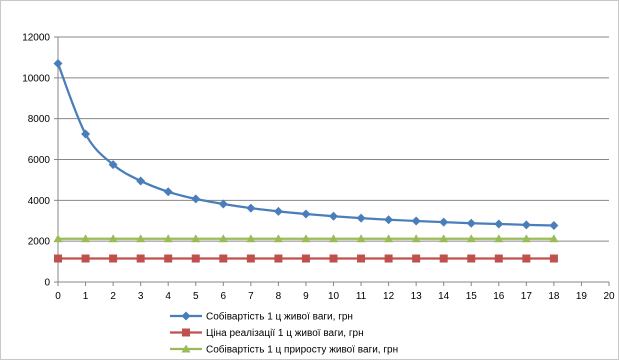 This screenshot has height=360, width=619. What do you see at coordinates (251, 296) in the screenshot?
I see `x-tick-label: 7` at bounding box center [251, 296].